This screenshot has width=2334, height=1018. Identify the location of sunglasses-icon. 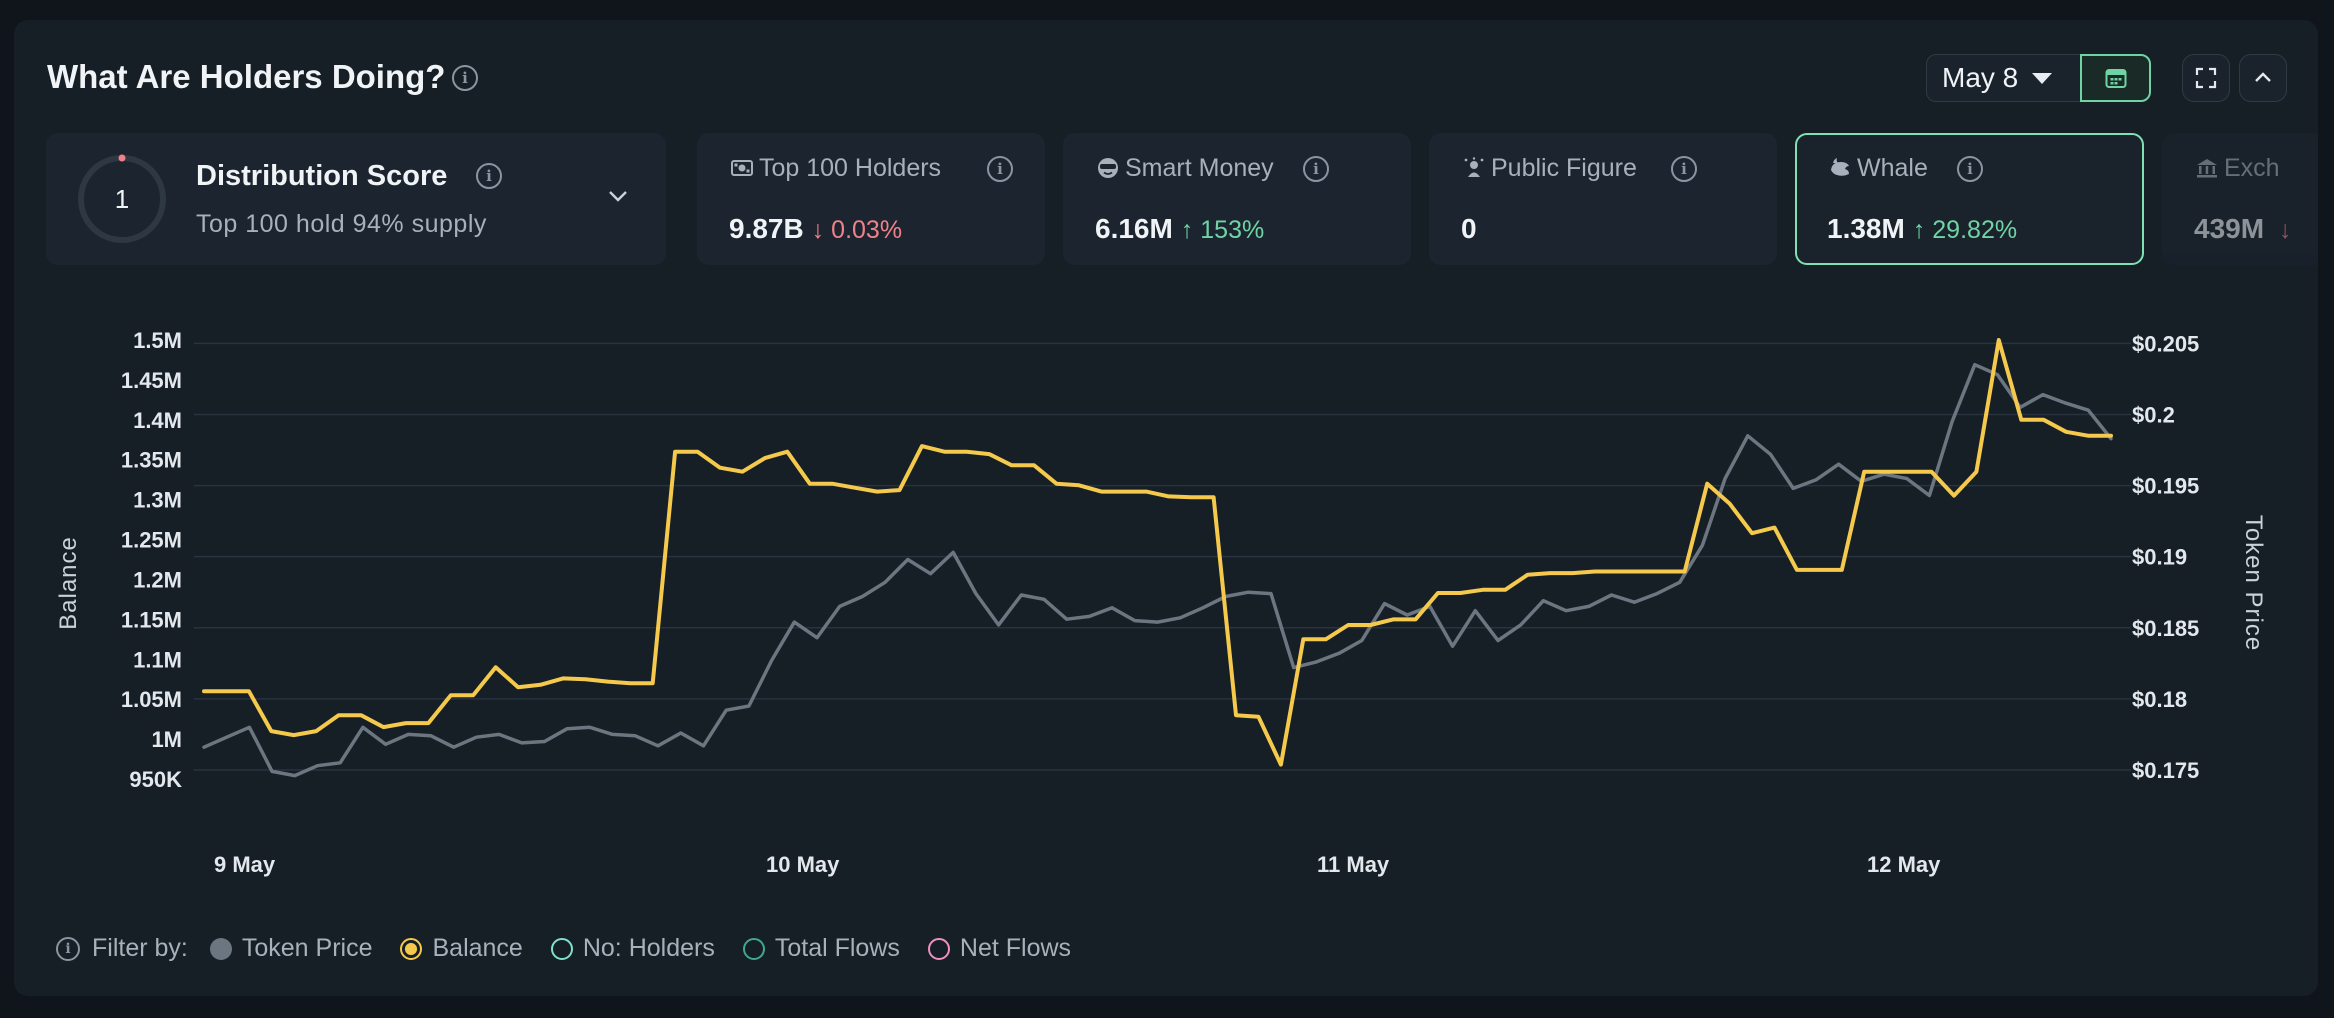
(1108, 168).